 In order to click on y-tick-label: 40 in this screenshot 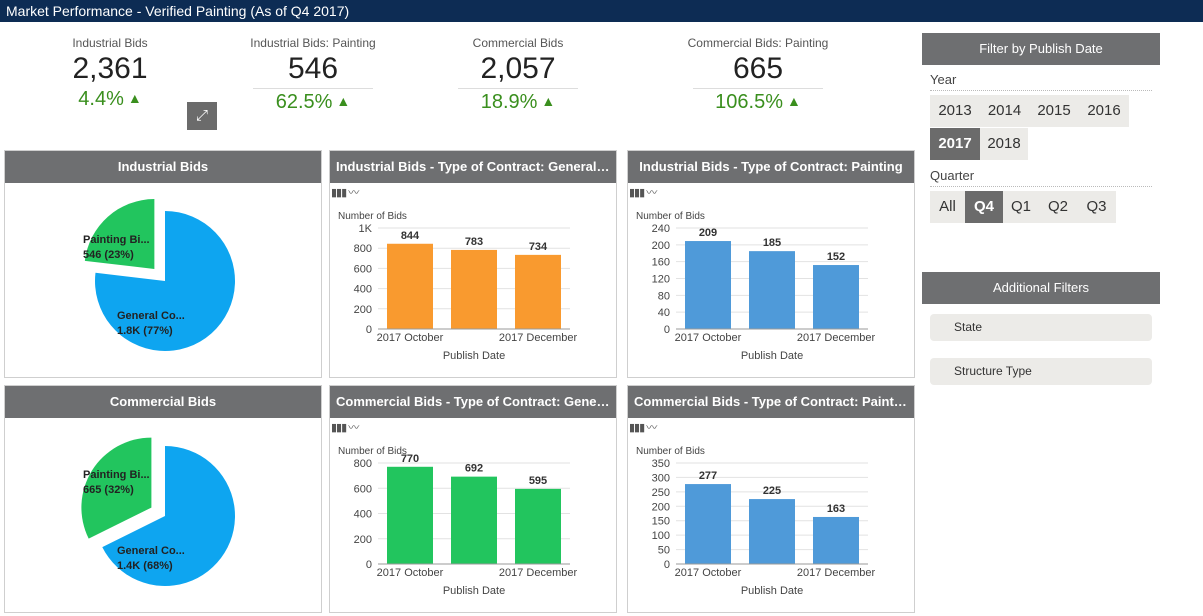, I will do `click(664, 313)`.